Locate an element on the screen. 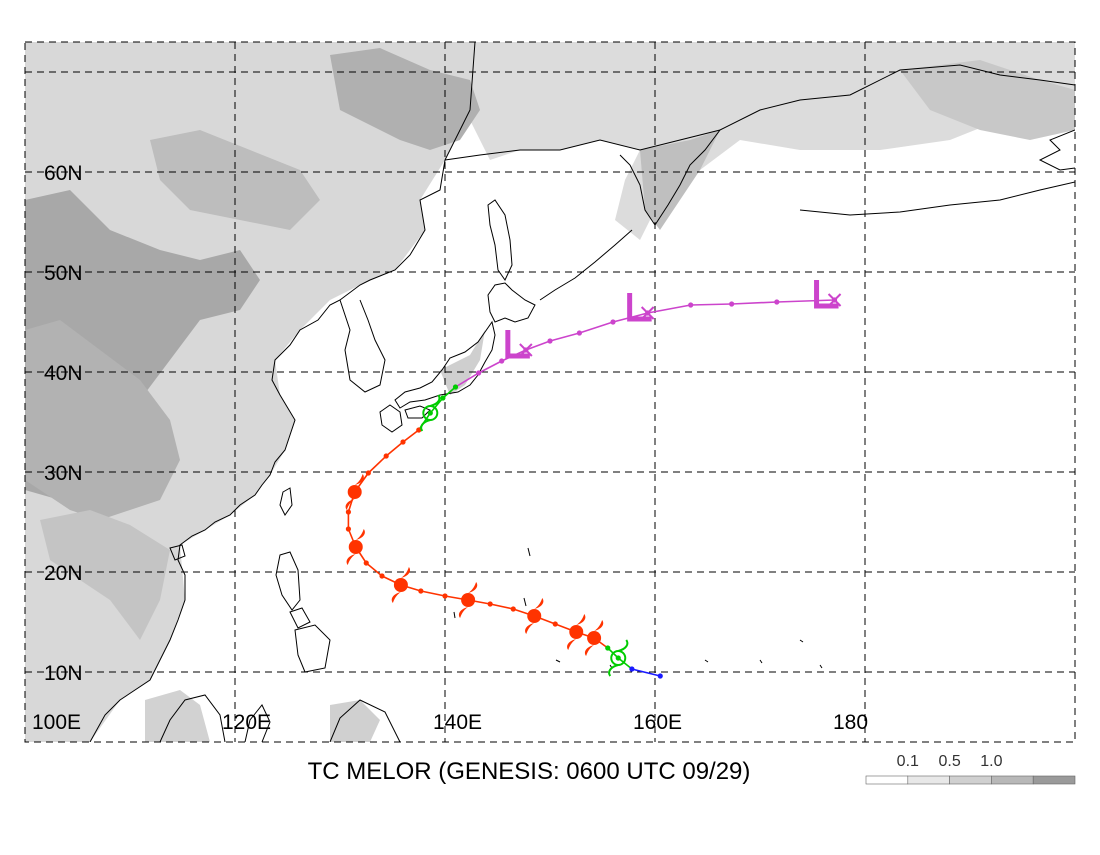  coast-sulawesi is located at coordinates (257, 723).